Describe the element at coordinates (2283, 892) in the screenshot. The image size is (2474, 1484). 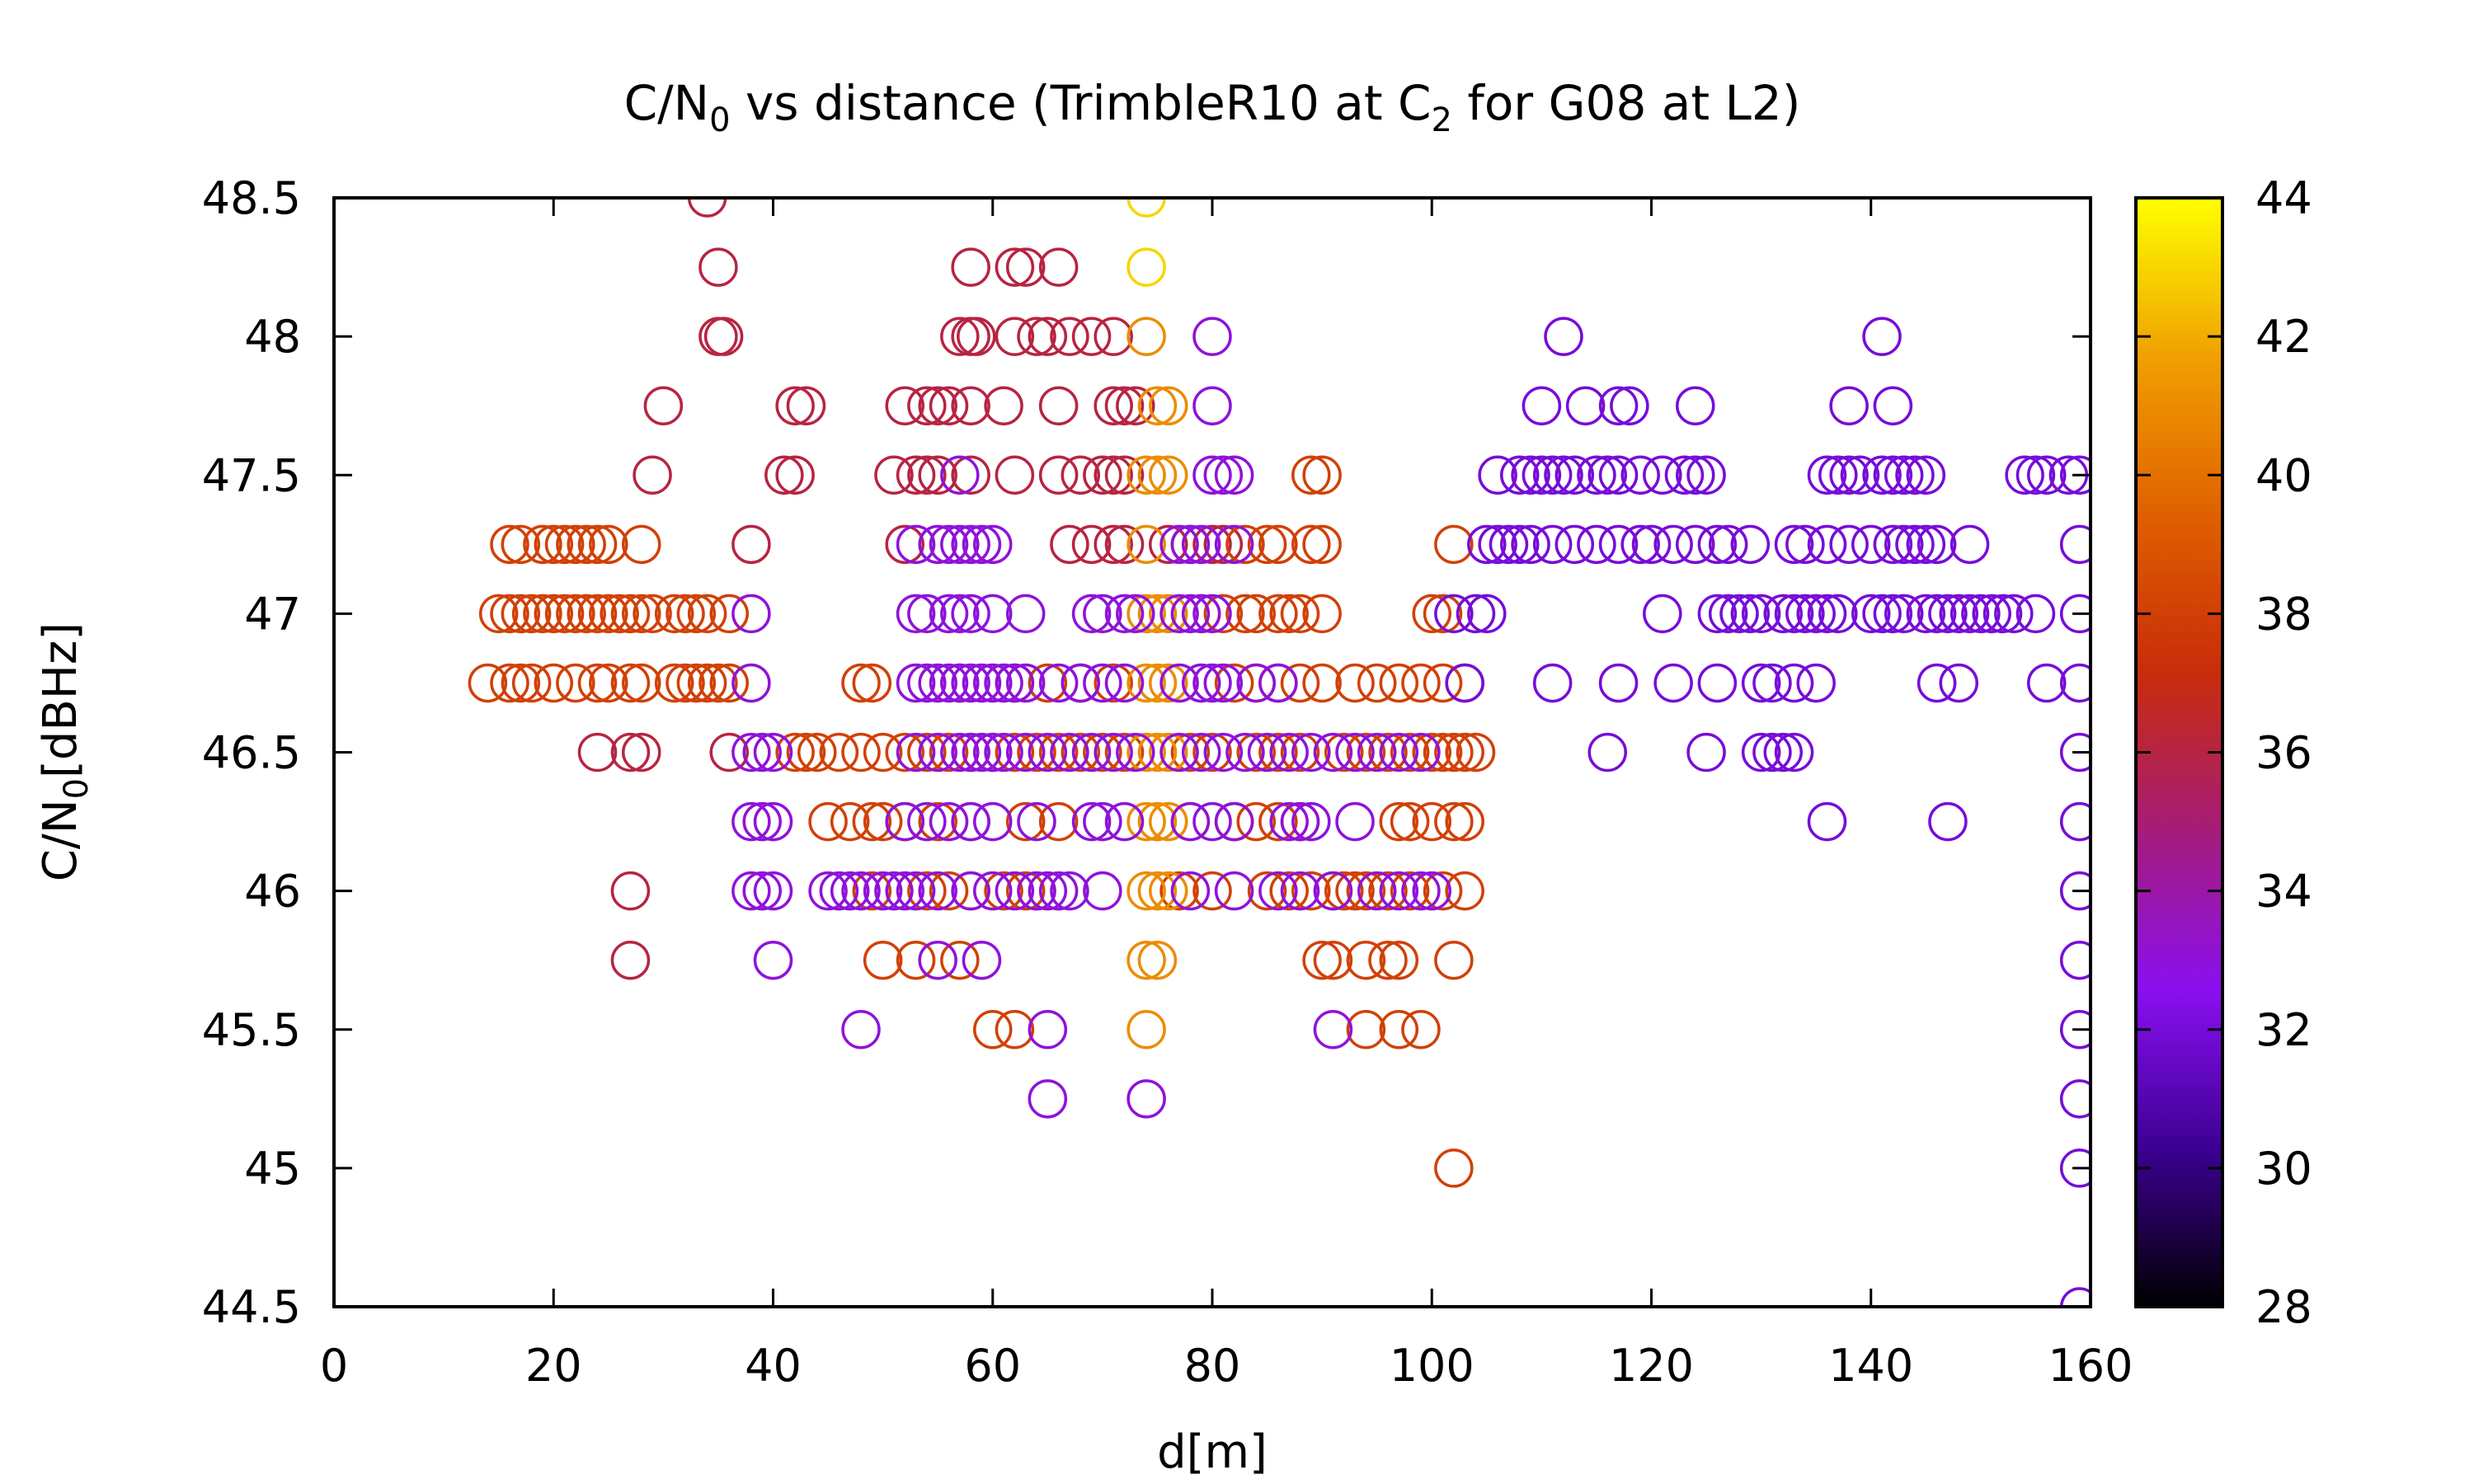
I see `colorbar-tick-label: 34` at that location.